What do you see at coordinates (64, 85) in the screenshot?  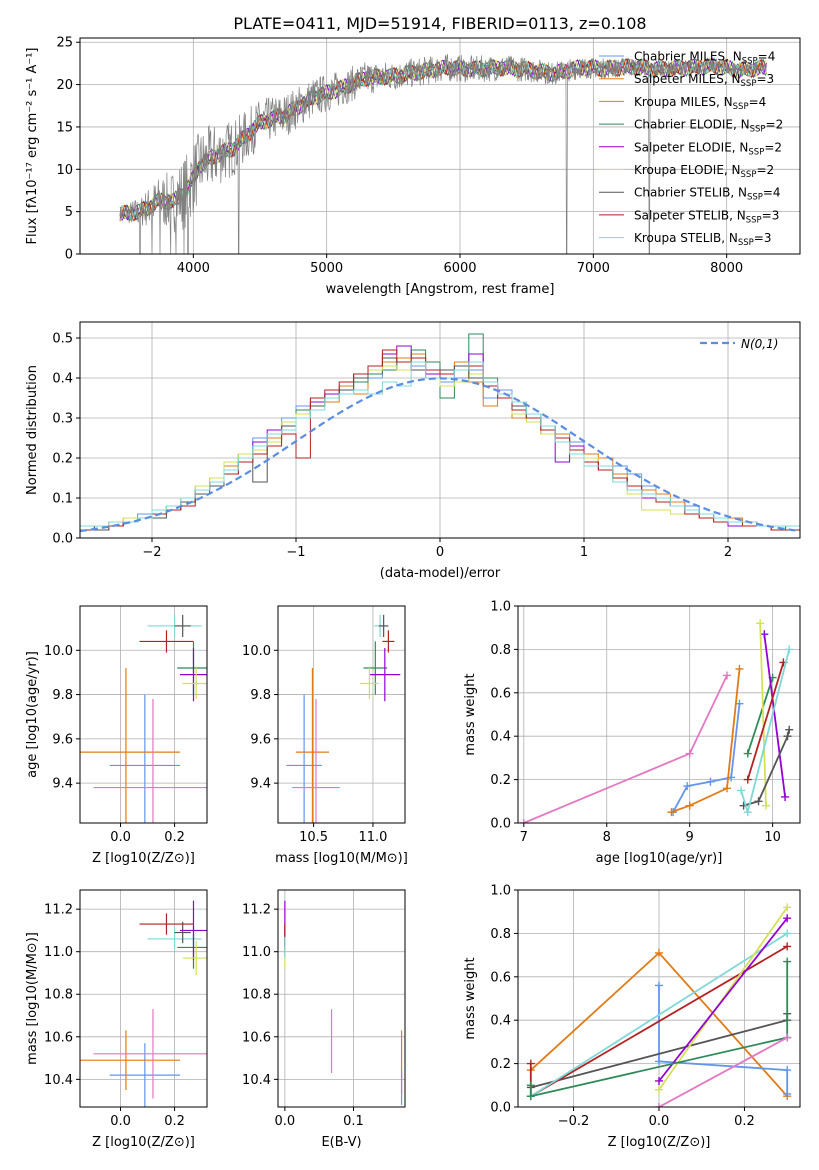 I see `y-tick-label: 20` at bounding box center [64, 85].